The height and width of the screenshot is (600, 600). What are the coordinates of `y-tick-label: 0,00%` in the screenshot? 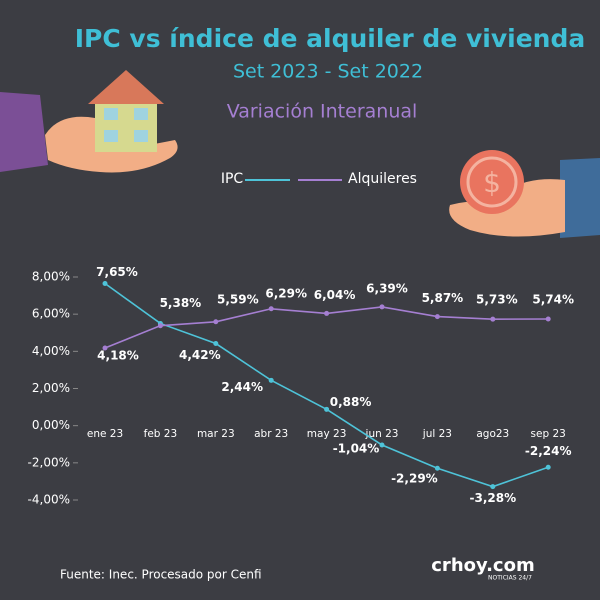 It's located at (51, 425).